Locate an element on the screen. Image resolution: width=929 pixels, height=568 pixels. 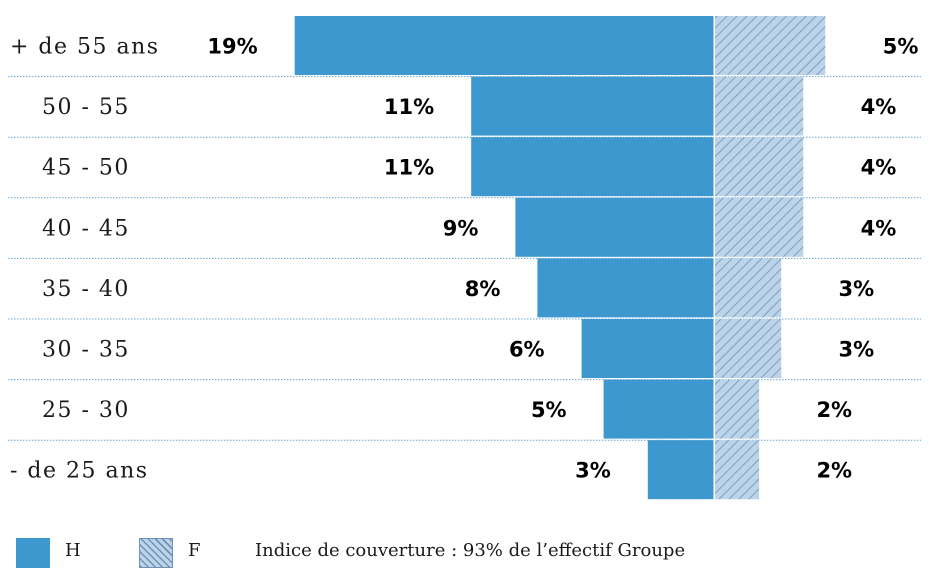
age-label-2: 45 - 50 is located at coordinates (86, 168).